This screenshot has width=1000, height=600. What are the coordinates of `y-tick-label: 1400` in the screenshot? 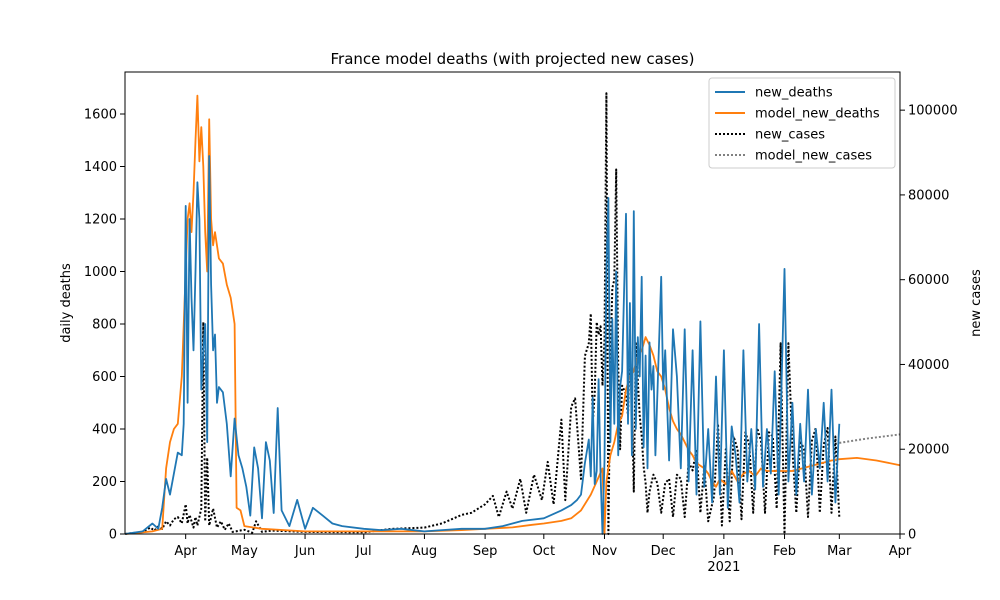 It's located at (100, 167).